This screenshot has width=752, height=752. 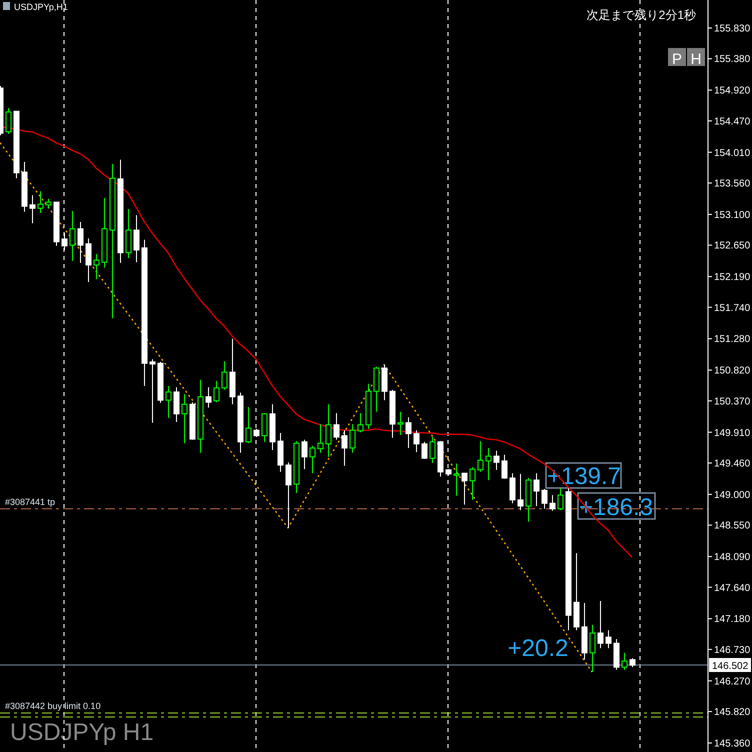 What do you see at coordinates (732, 91) in the screenshot?
I see `y-tick-label: 154.920` at bounding box center [732, 91].